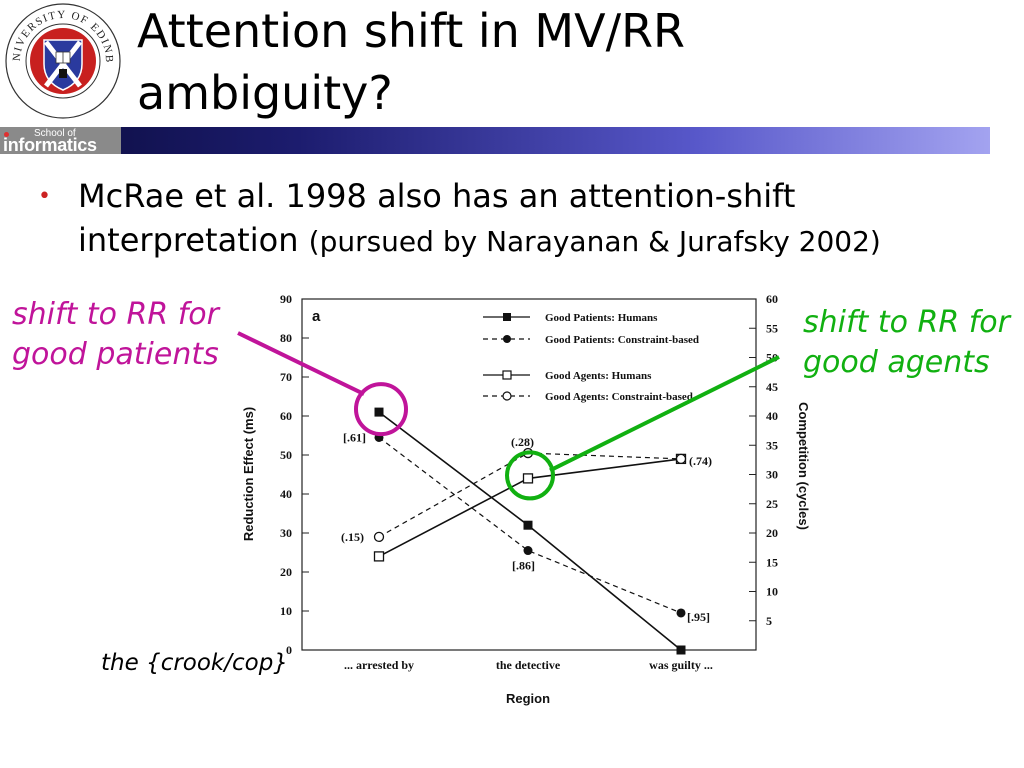 This screenshot has width=1024, height=768. What do you see at coordinates (772, 416) in the screenshot?
I see `y2-tick-label: 40` at bounding box center [772, 416].